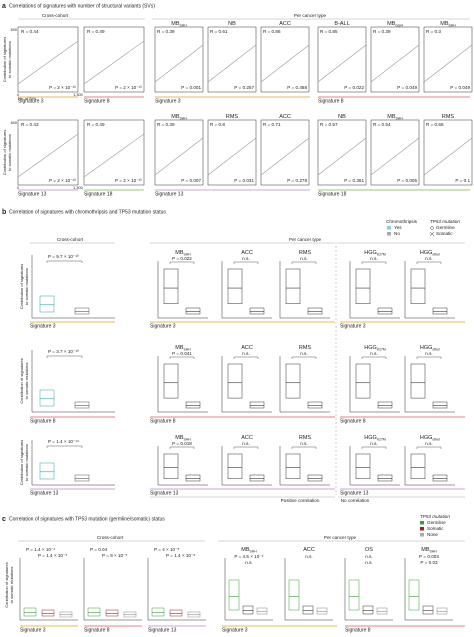 The image size is (474, 637). I want to click on section-header: Per cancer type, so click(310, 15).